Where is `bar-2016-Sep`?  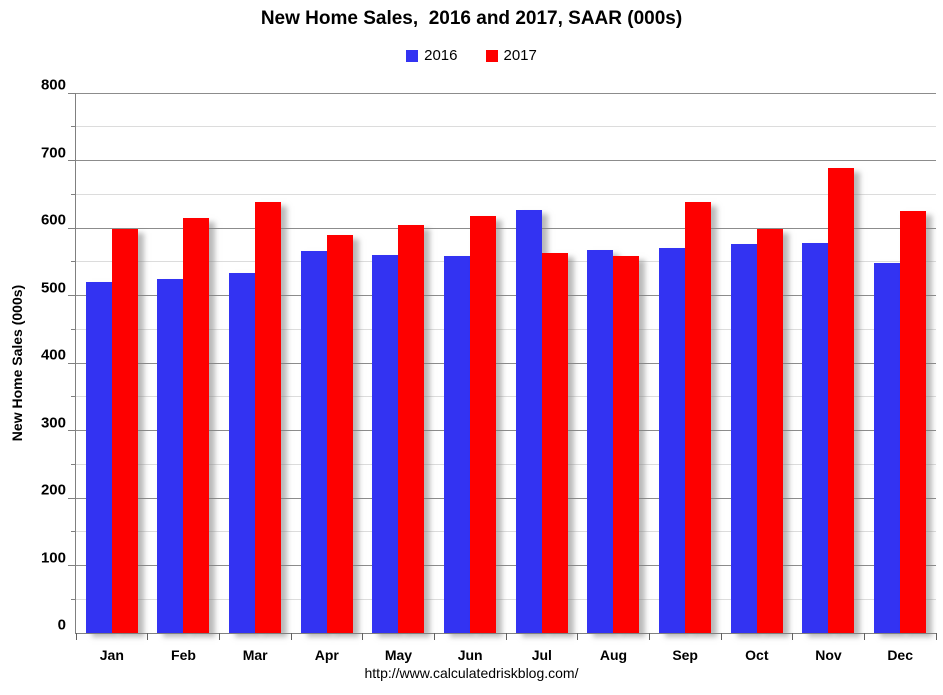
bar-2016-Sep is located at coordinates (672, 440).